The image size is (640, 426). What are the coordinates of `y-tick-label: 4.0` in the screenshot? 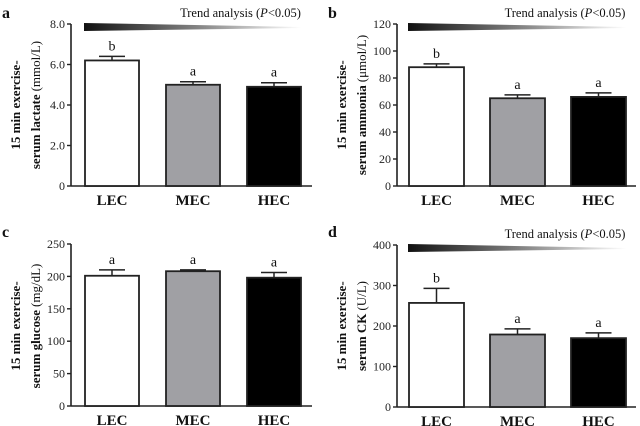 It's located at (57, 105).